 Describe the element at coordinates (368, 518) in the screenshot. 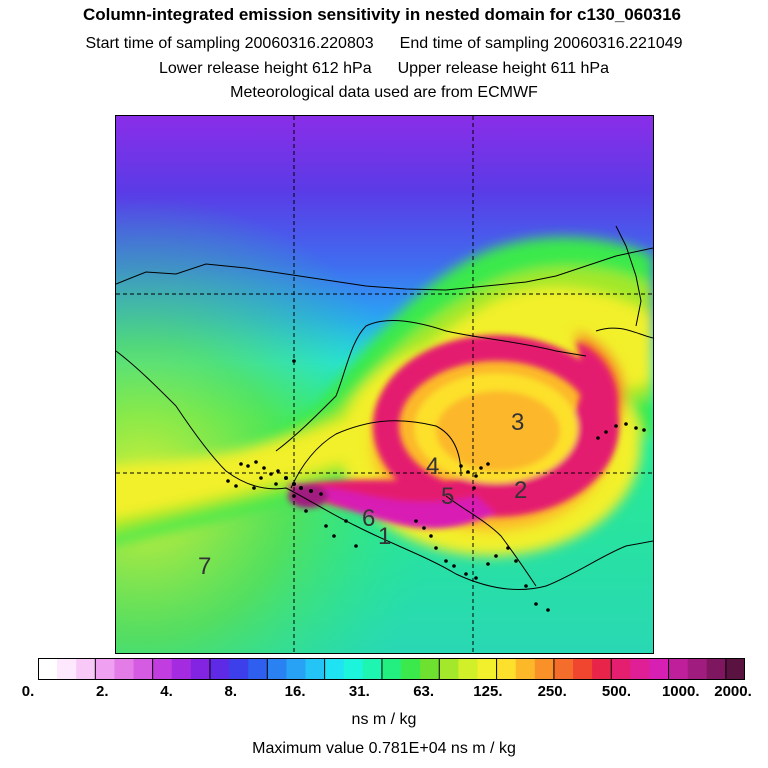

I see `map-number: 6` at that location.